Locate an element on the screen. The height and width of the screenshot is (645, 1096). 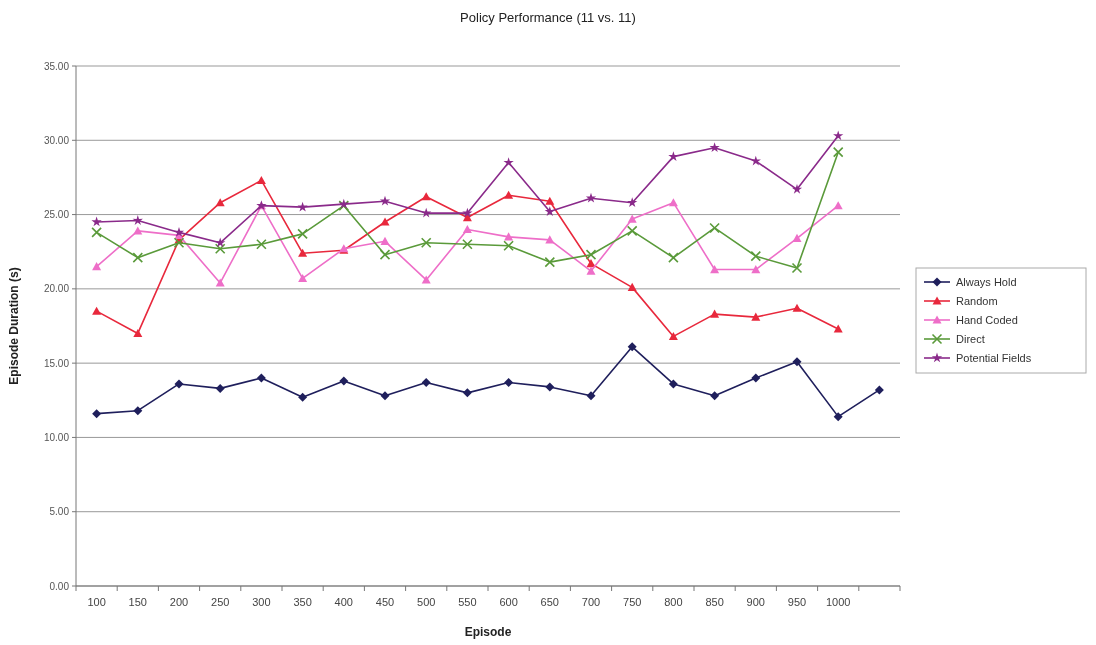
x-tick-label: 550 is located at coordinates (467, 602).